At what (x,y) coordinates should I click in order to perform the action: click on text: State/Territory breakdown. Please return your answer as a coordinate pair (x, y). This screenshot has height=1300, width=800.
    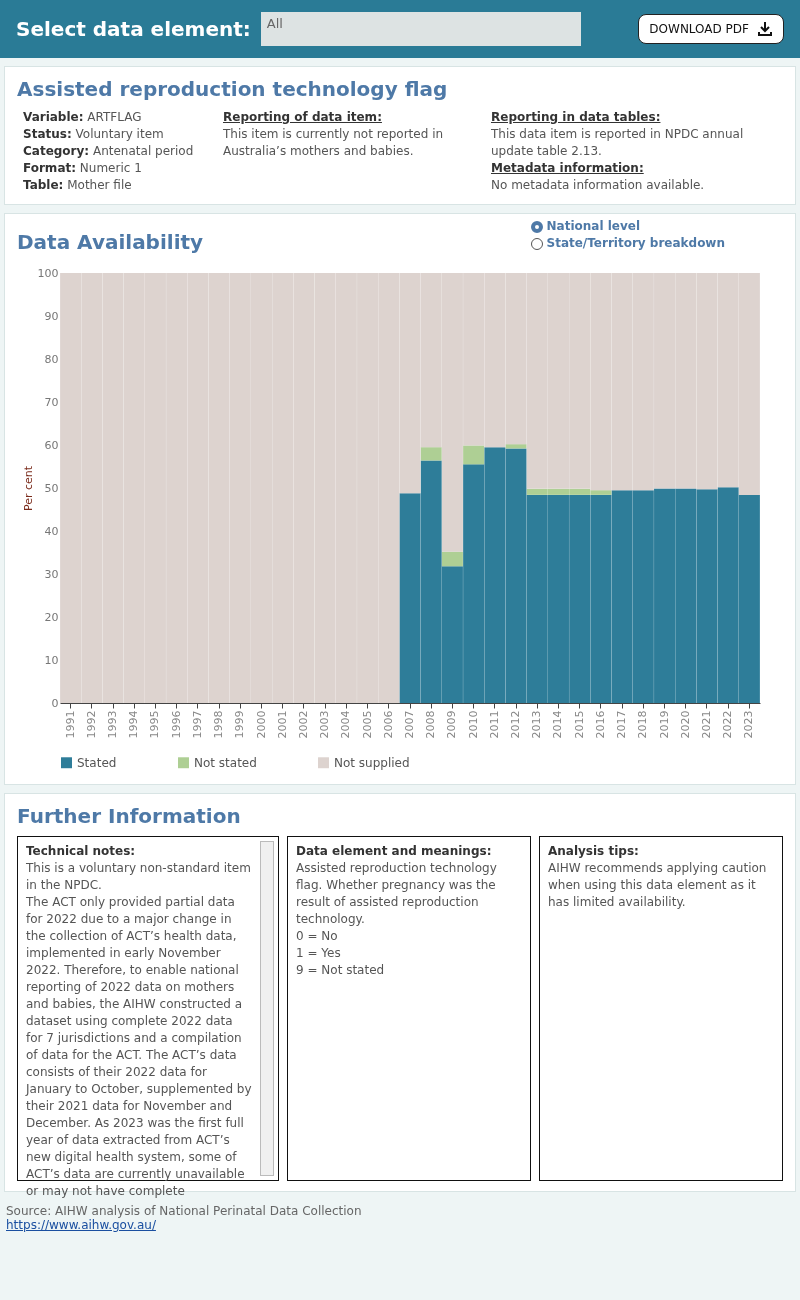
    Looking at the image, I should click on (635, 243).